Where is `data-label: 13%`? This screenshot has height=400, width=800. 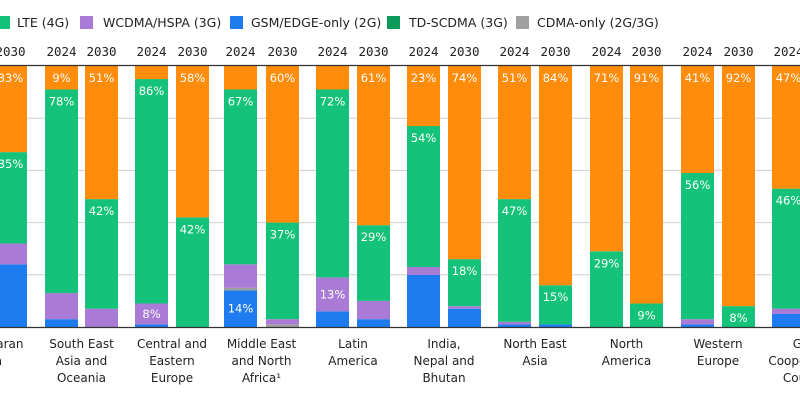 data-label: 13% is located at coordinates (333, 294).